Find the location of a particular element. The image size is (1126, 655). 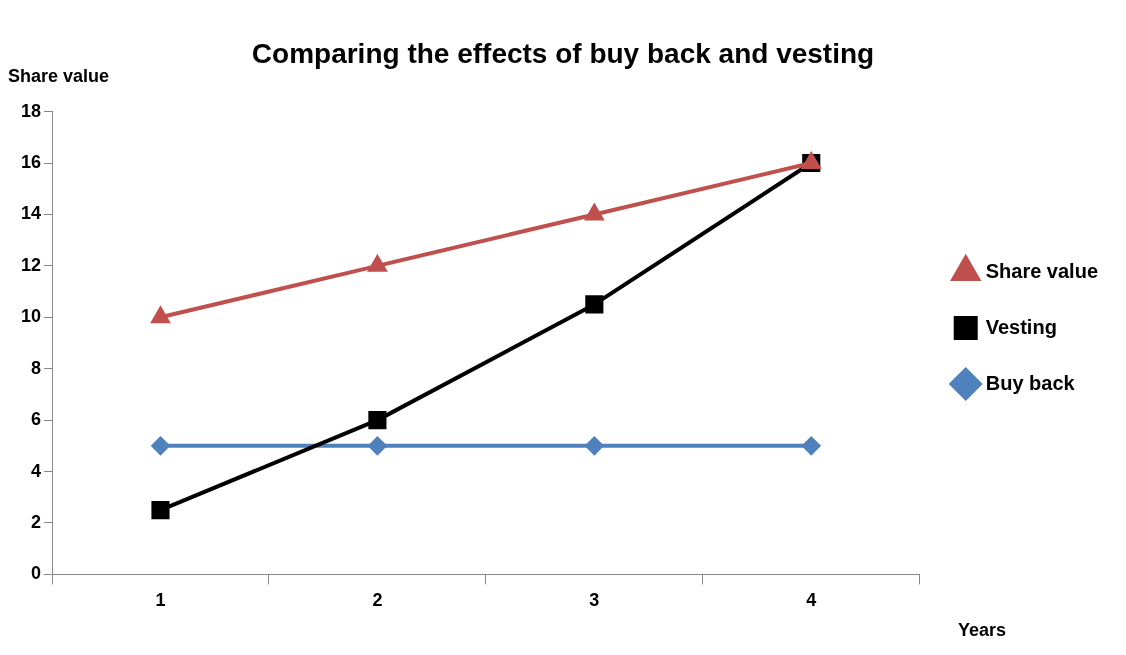

legend-label: Buy back is located at coordinates (1030, 382).